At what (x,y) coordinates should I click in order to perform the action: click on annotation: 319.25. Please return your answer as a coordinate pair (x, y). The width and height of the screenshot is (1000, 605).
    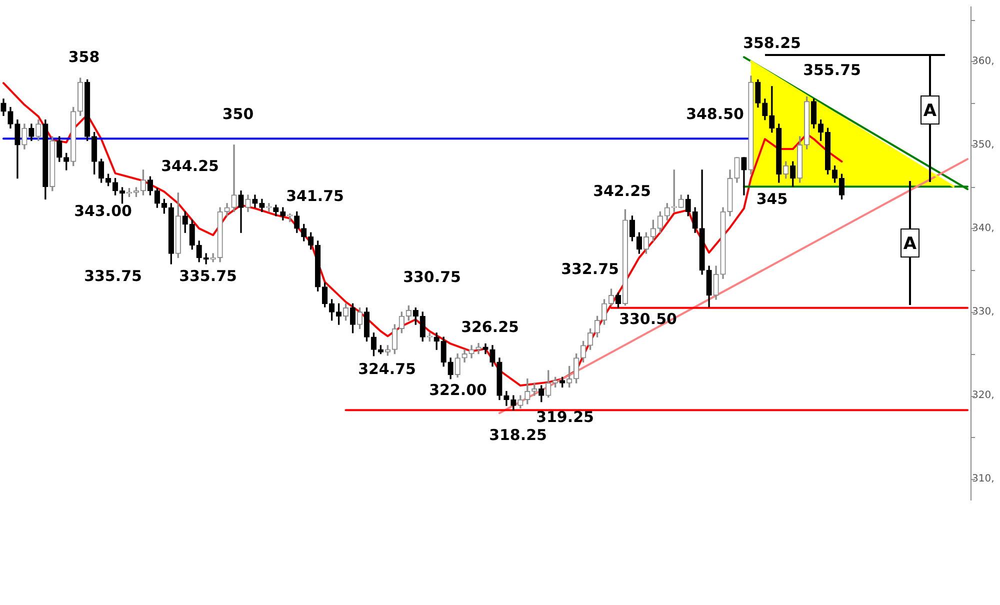
    Looking at the image, I should click on (565, 417).